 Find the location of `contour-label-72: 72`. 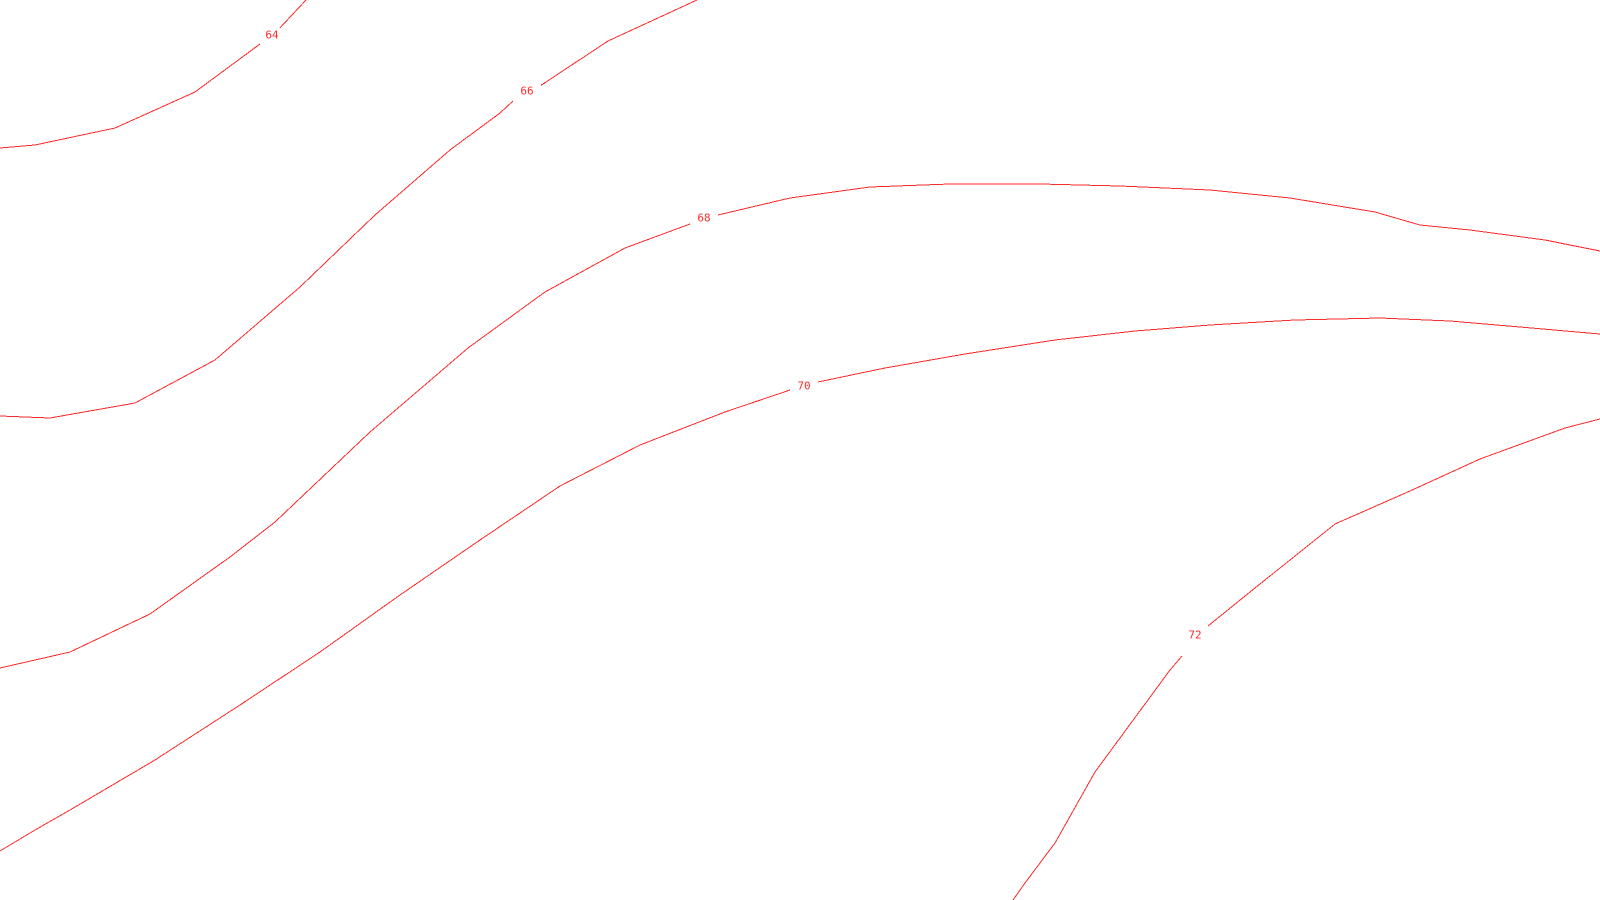

contour-label-72: 72 is located at coordinates (1194, 635).